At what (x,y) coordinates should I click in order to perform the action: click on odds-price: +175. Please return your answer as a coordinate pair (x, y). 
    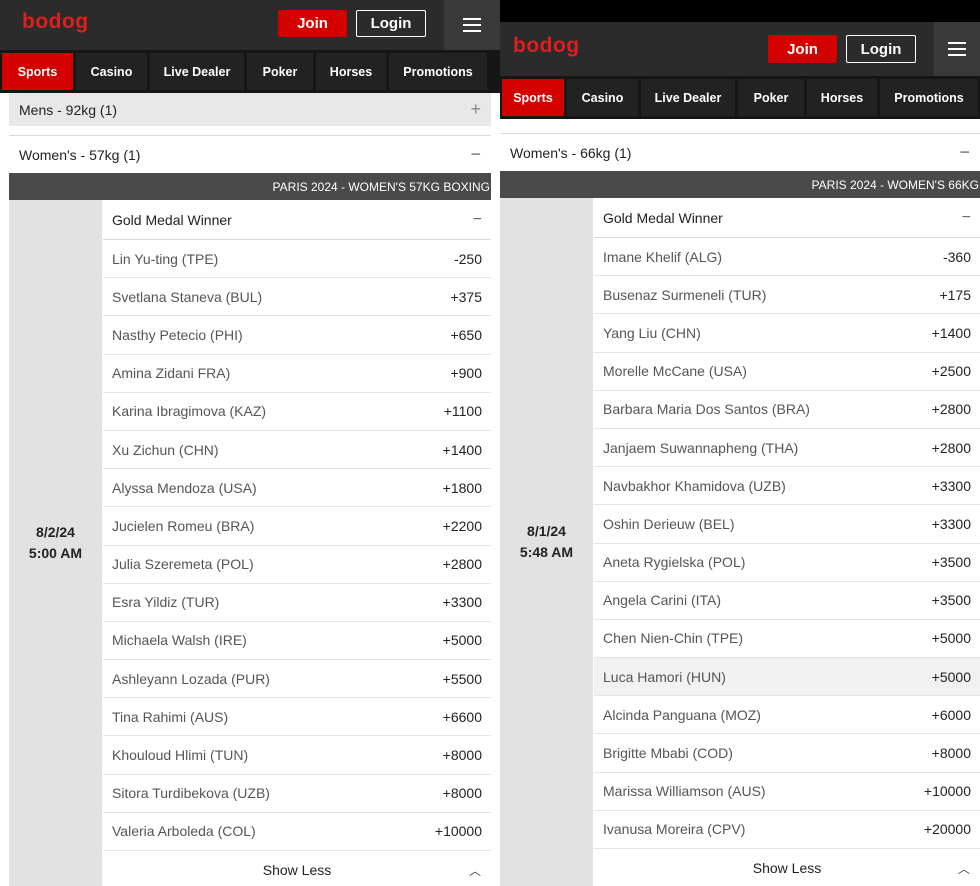
    Looking at the image, I should click on (955, 294).